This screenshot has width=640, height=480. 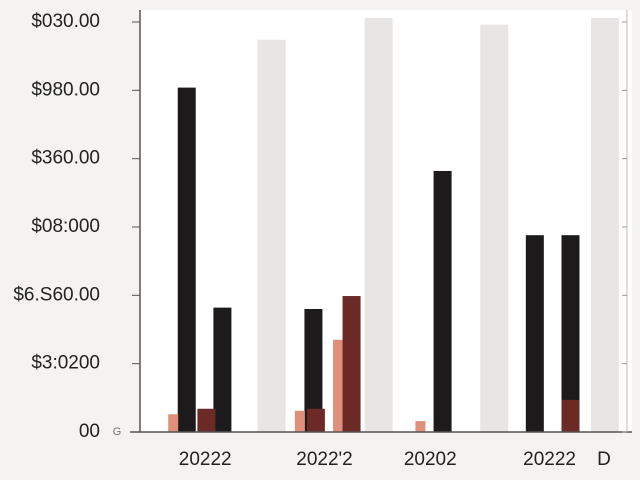 I want to click on y-tick-label: $360.00, so click(x=65, y=158).